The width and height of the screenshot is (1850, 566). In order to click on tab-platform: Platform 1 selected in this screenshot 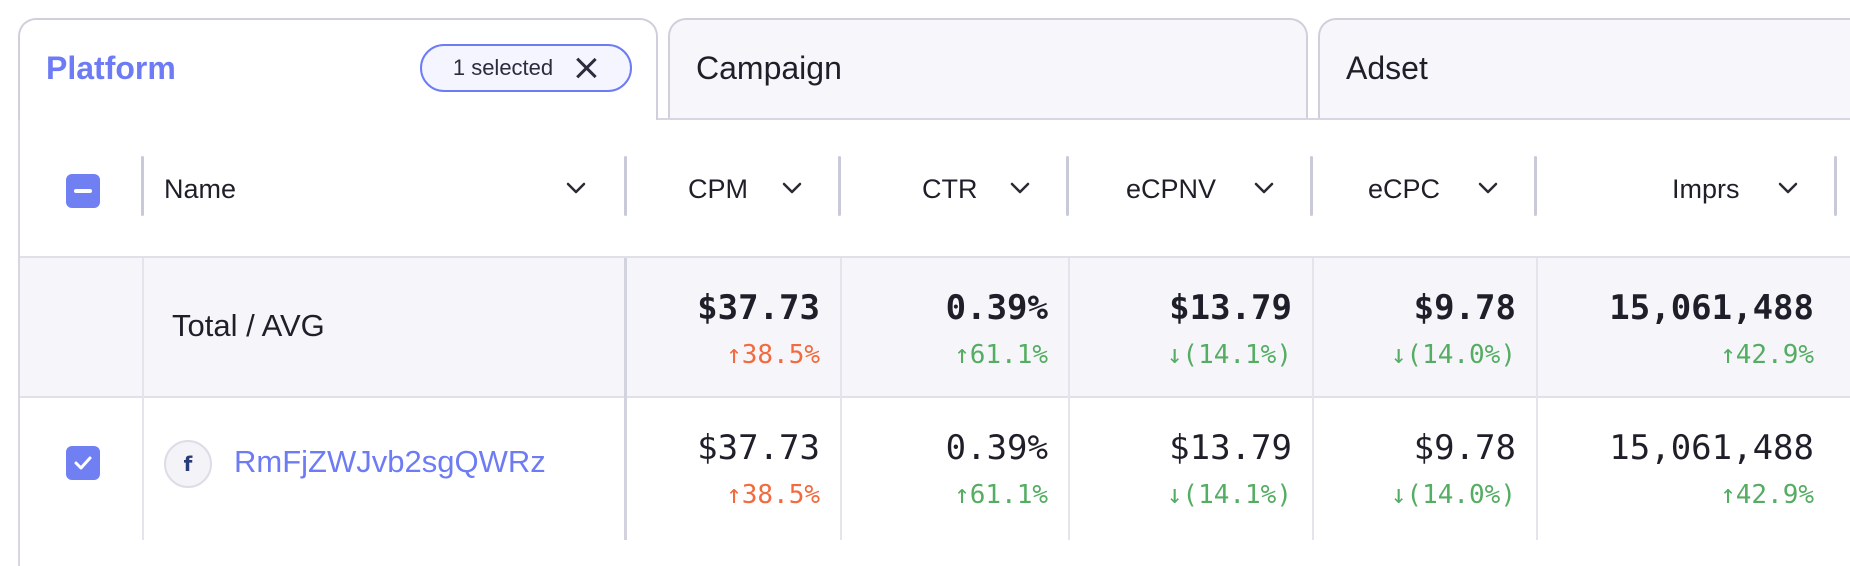, I will do `click(338, 69)`.